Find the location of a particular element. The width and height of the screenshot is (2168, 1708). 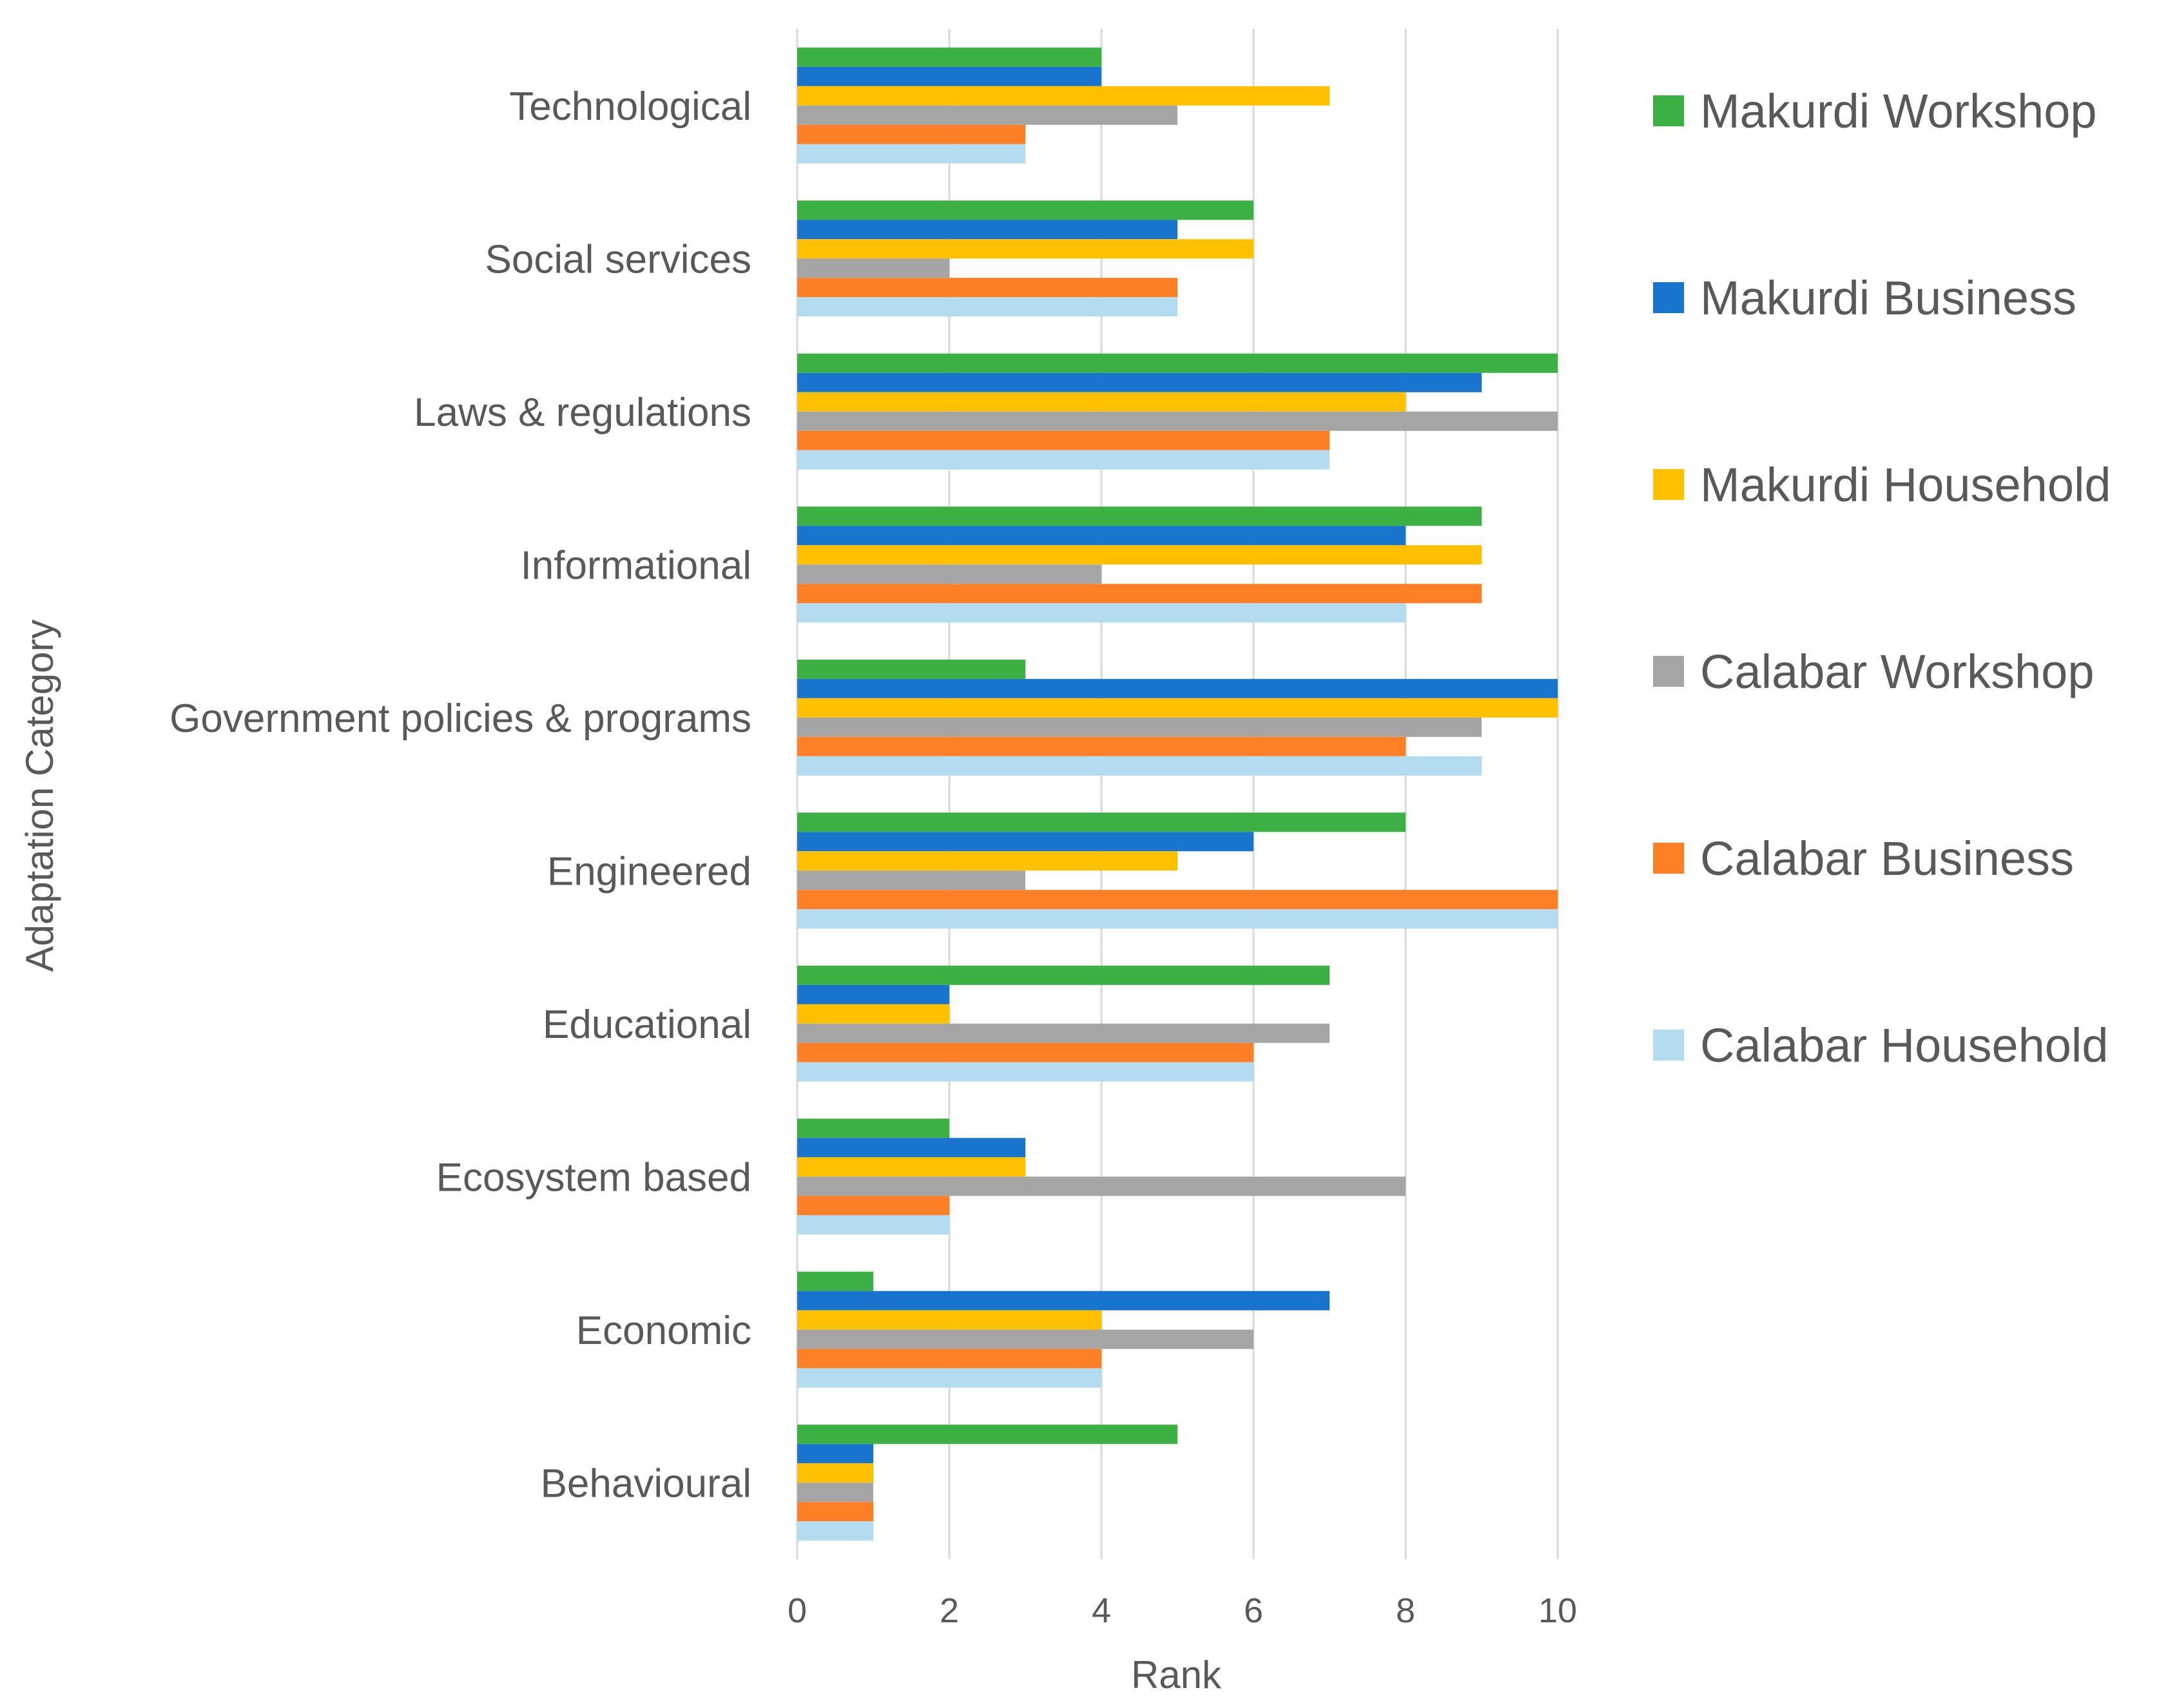

y-axis-title: Adaptation Category is located at coordinates (39, 795).